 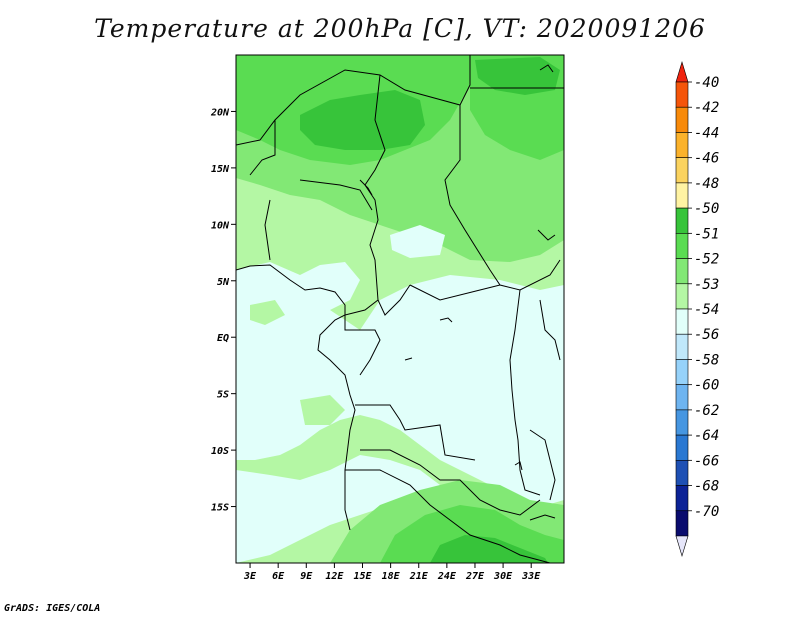 I want to click on lon-tick-label: 15E, so click(x=362, y=576).